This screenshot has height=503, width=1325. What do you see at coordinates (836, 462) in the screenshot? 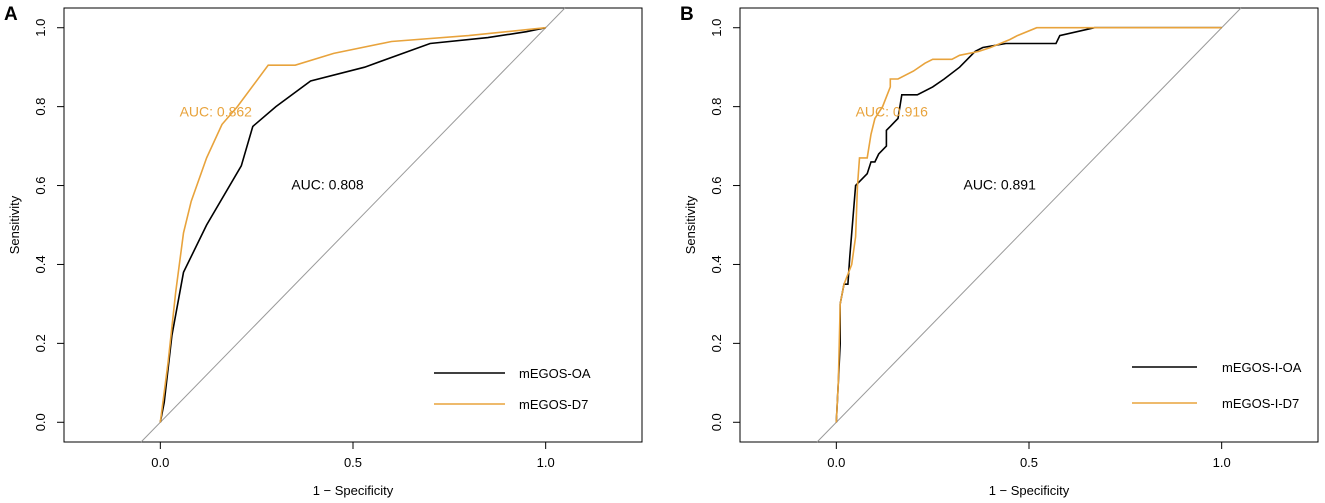
I see `panel-b-x-tick-label-0: 0.0` at bounding box center [836, 462].